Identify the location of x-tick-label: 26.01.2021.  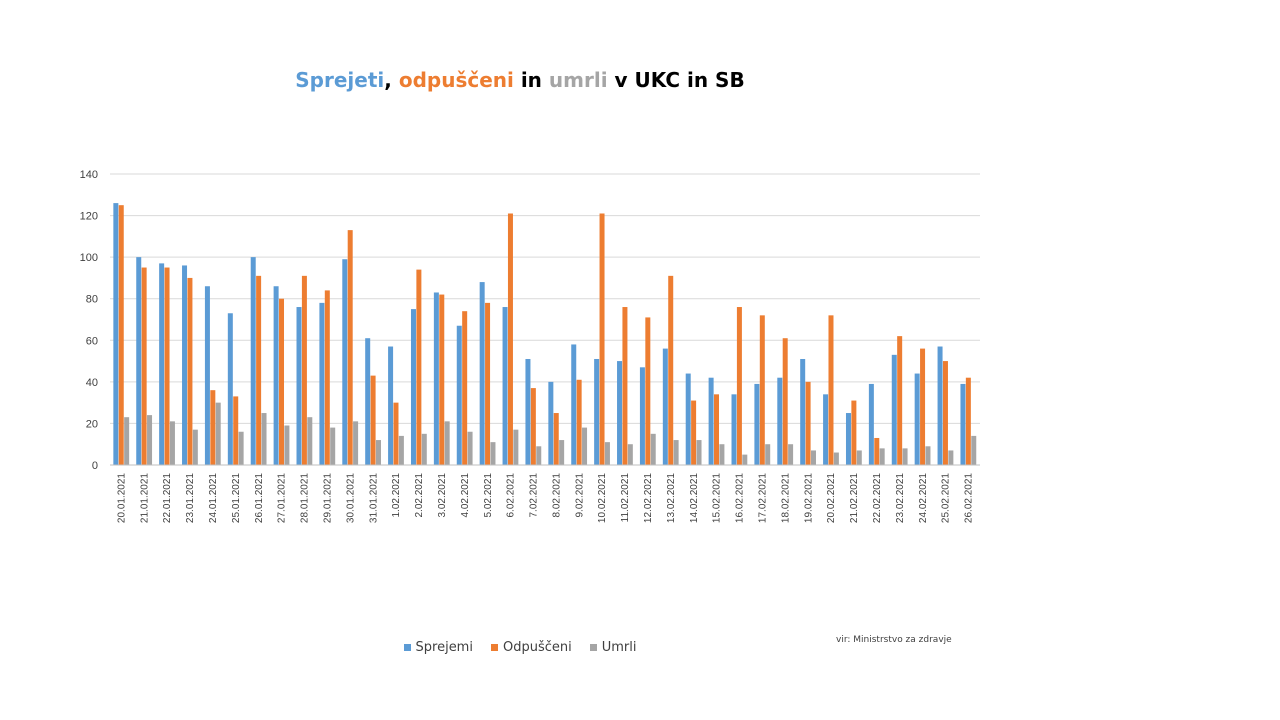
(259, 498).